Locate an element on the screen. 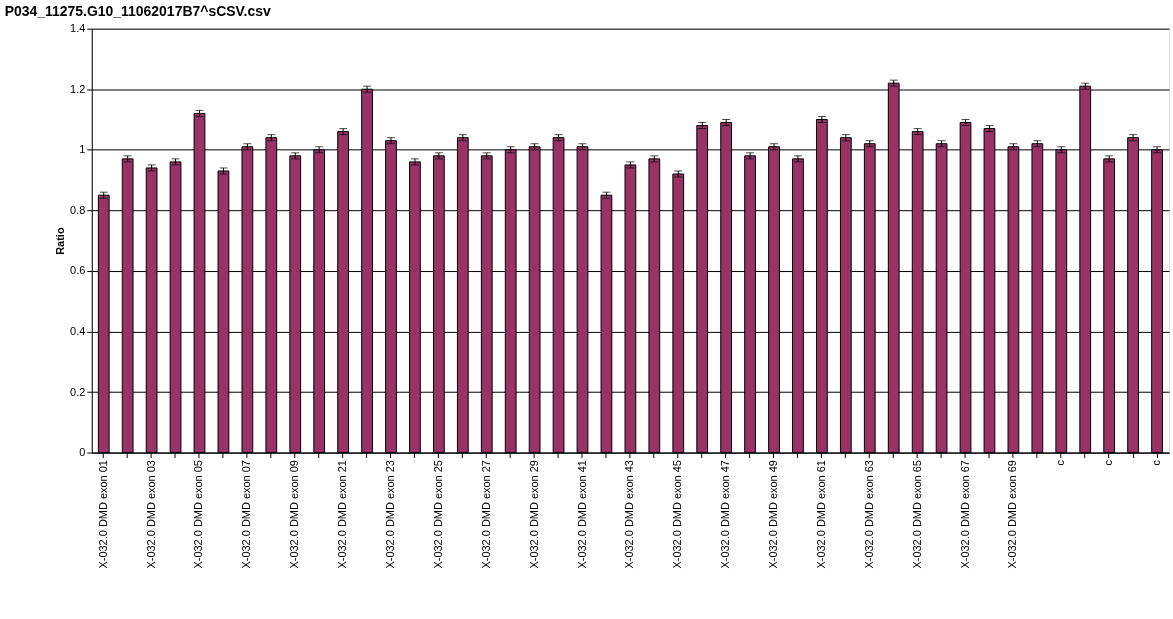 The width and height of the screenshot is (1173, 619). x-tick-label: X-032.0 DMD exon 67 is located at coordinates (964, 514).